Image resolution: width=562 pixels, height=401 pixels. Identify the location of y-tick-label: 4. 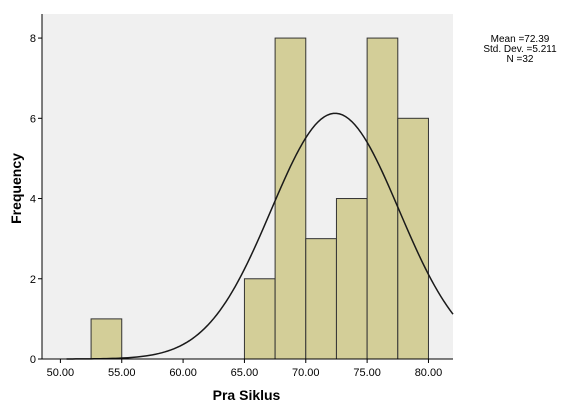
(33, 200).